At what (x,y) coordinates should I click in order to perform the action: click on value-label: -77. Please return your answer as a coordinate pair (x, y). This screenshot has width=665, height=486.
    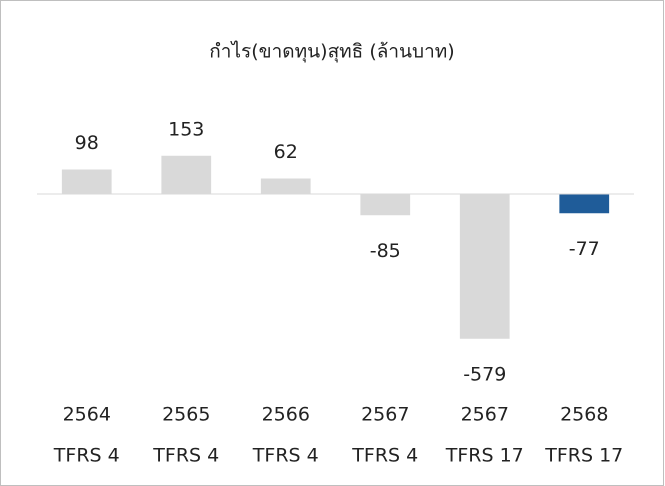
    Looking at the image, I should click on (584, 249).